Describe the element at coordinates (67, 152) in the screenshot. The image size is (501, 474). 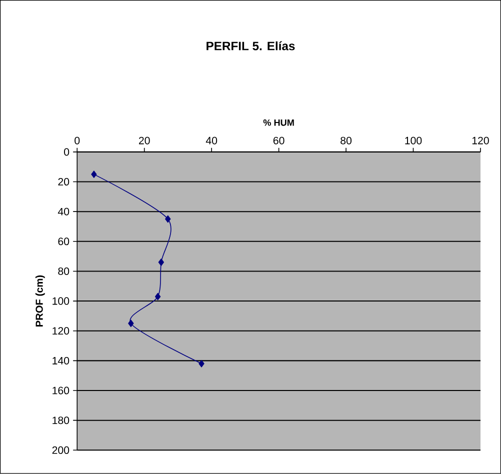
I see `y-tick-label: 0` at that location.